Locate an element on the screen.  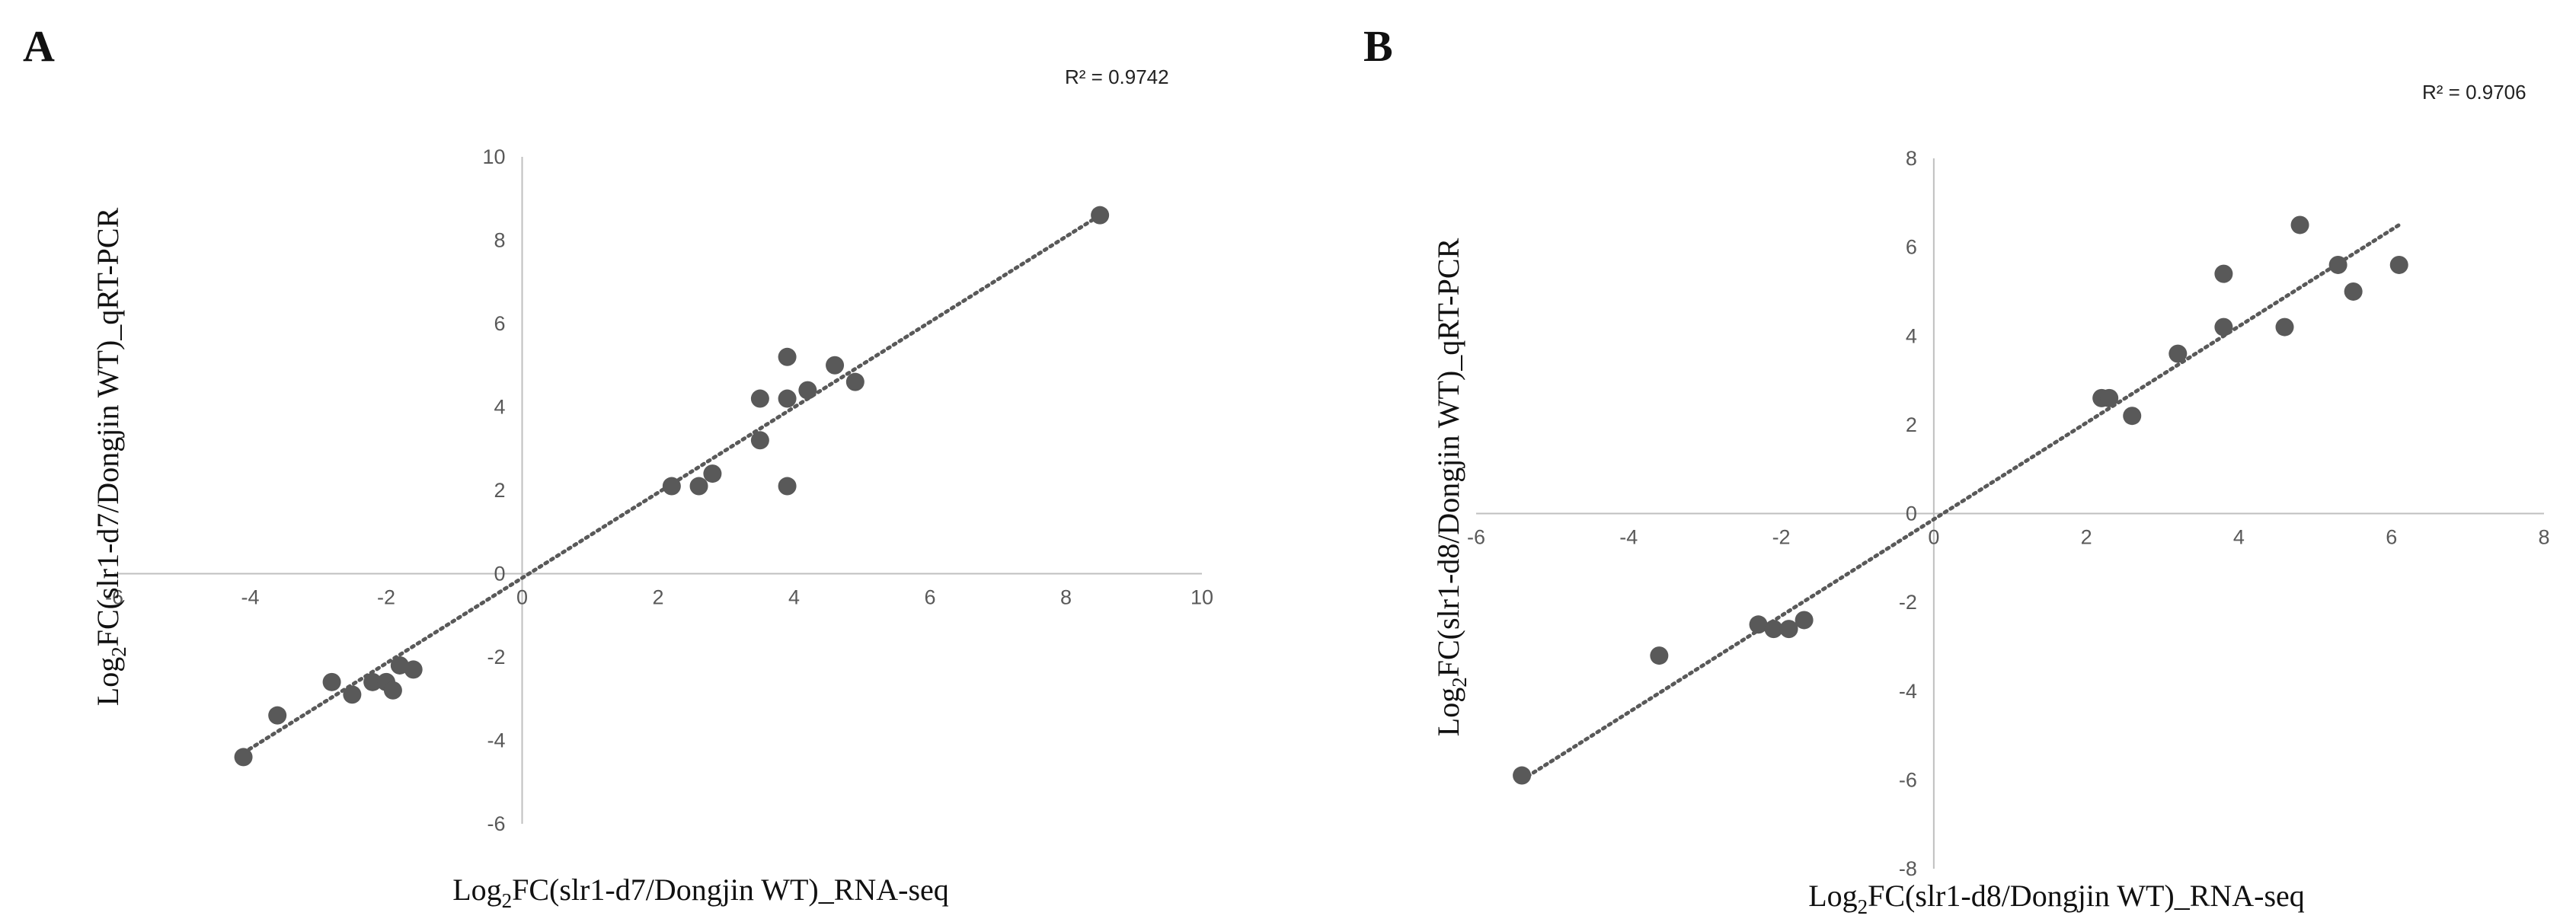
y-tick-label: -8 is located at coordinates (1908, 868).